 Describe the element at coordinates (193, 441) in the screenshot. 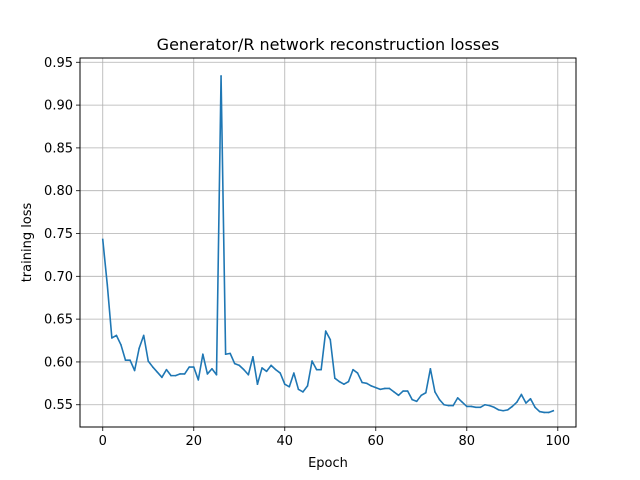

I see `x-tick-label: 20` at that location.